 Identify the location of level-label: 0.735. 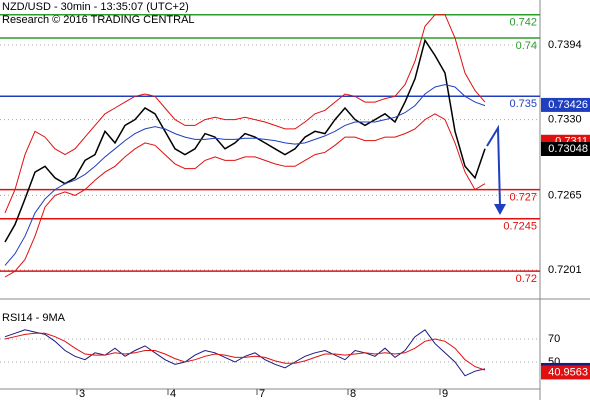
(523, 104).